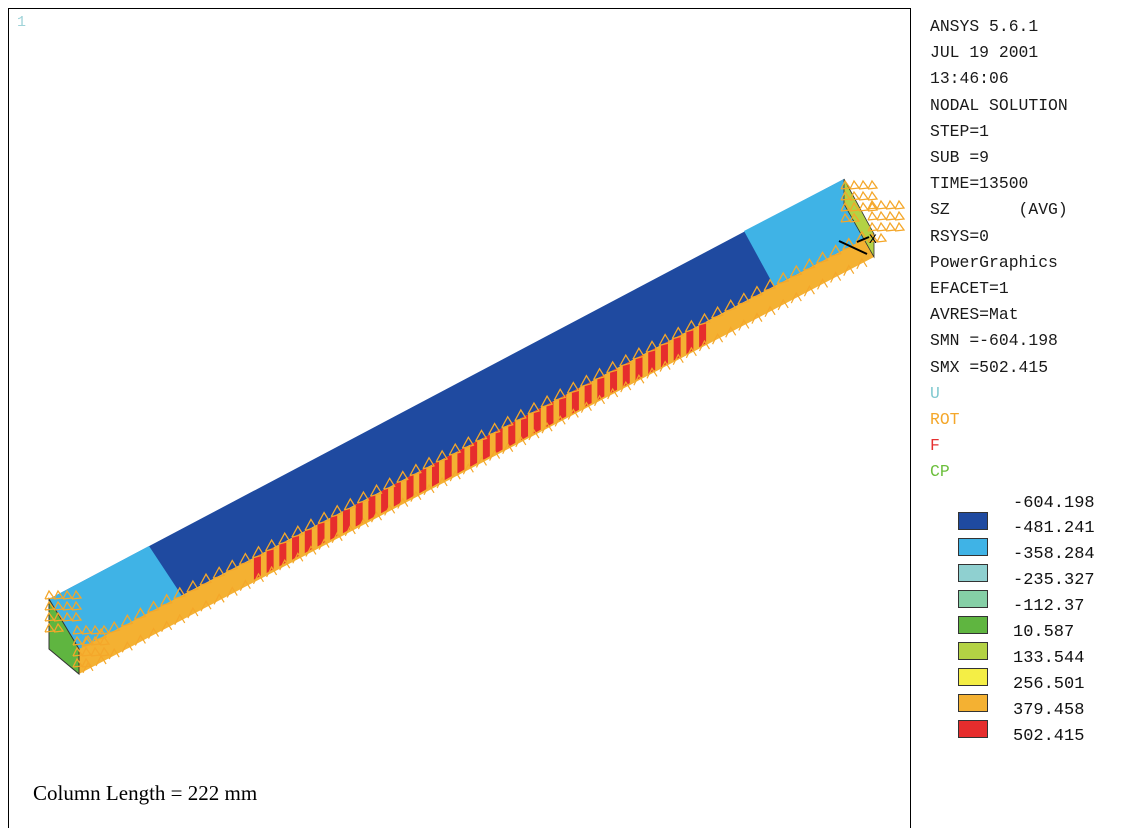  Describe the element at coordinates (945, 420) in the screenshot. I see `bc-legend-rot: ROT` at that location.